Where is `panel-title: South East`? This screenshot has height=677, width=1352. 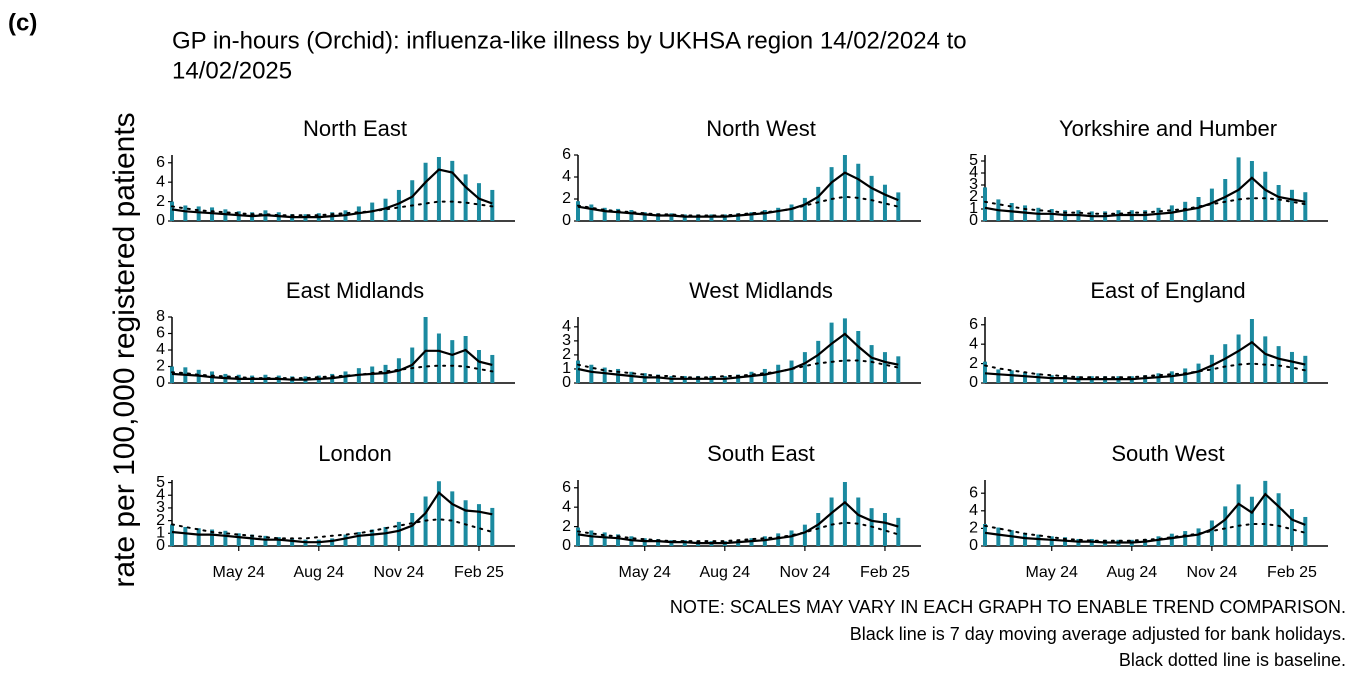 panel-title: South East is located at coordinates (761, 453).